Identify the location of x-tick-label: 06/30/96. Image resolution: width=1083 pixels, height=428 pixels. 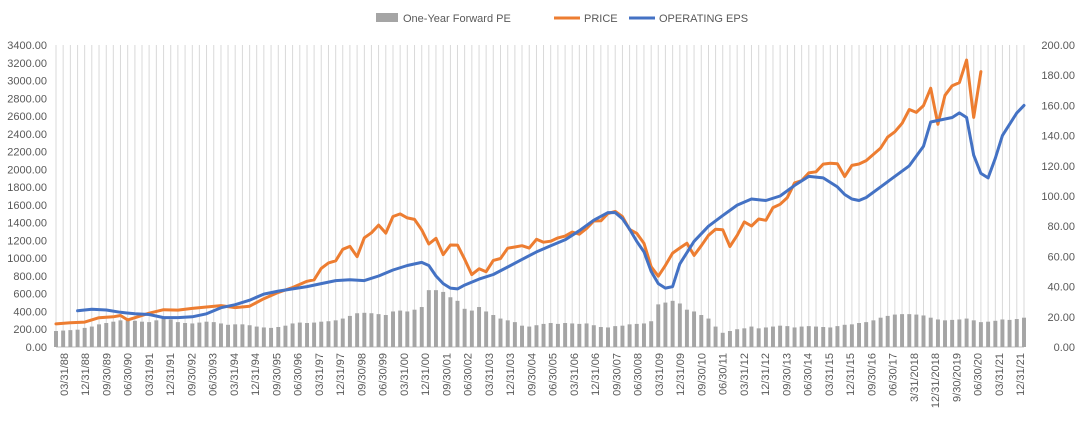
(299, 374).